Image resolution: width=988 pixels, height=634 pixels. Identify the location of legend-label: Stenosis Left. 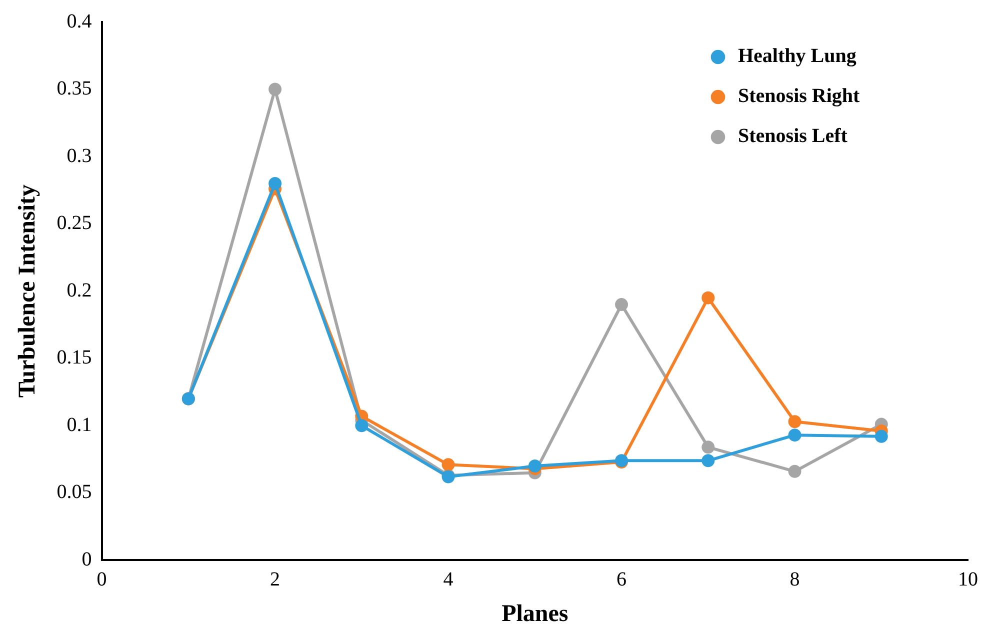
(793, 136).